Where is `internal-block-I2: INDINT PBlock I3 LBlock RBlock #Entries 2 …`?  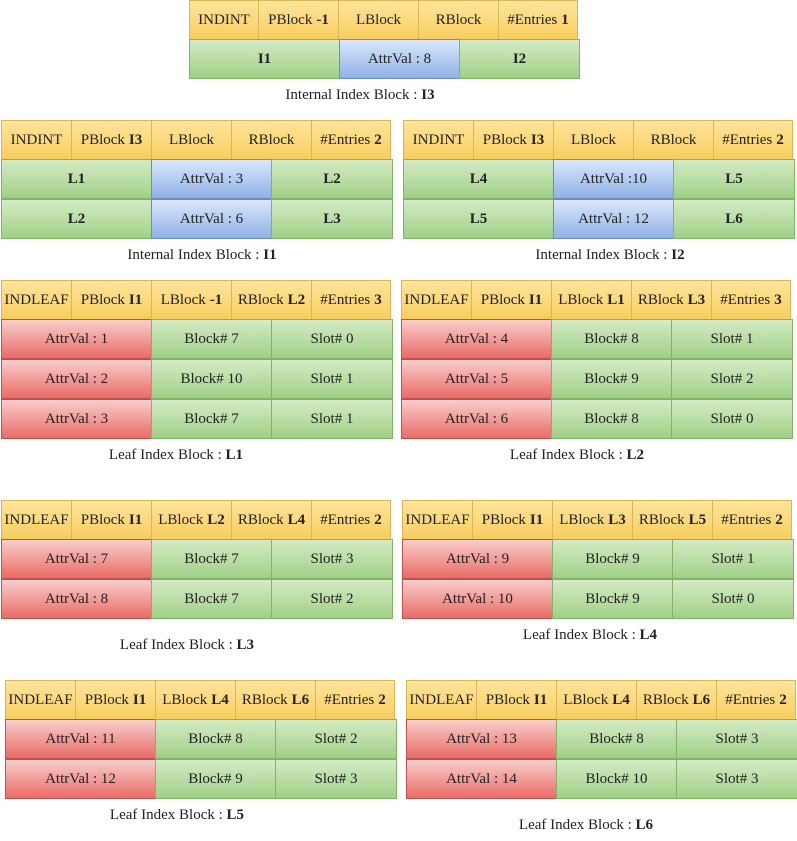
internal-block-I2: INDINT PBlock I3 LBlock RBlock #Entries 2 … is located at coordinates (599, 180).